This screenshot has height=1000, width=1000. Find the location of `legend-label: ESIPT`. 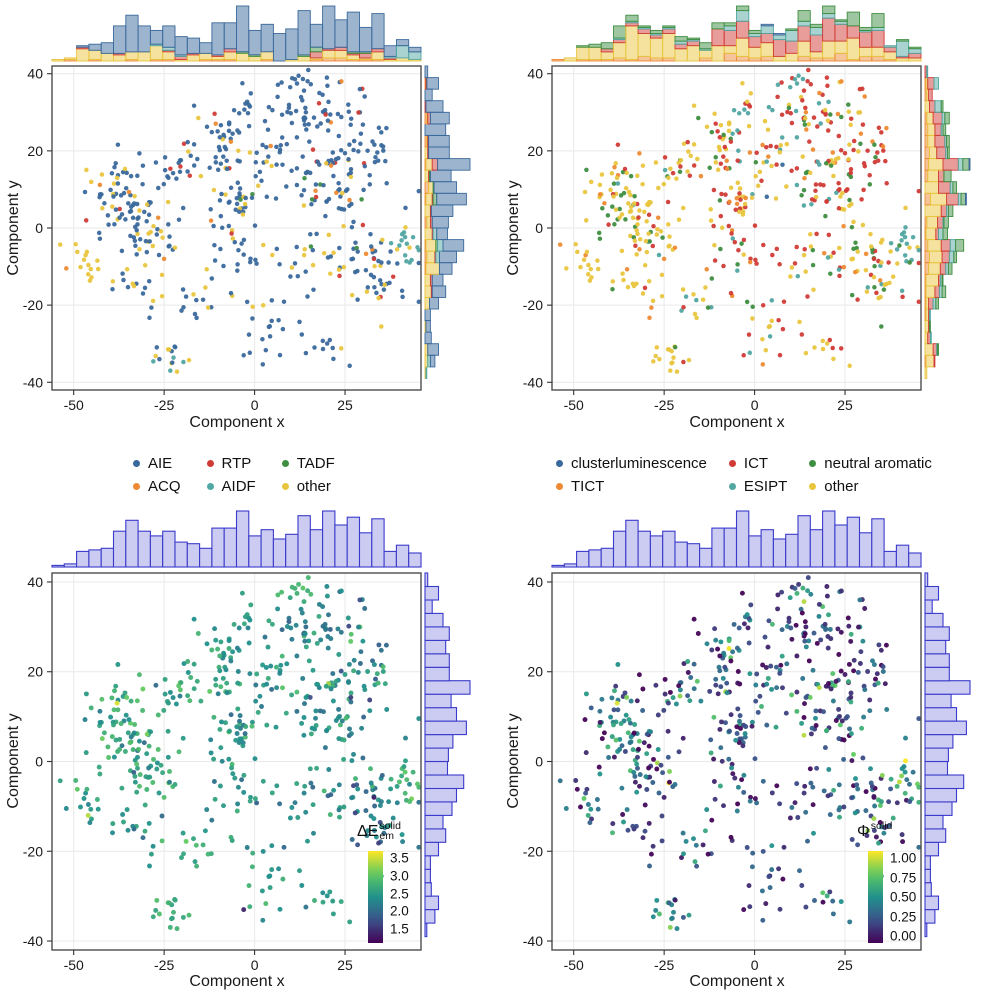

legend-label: ESIPT is located at coordinates (765, 486).